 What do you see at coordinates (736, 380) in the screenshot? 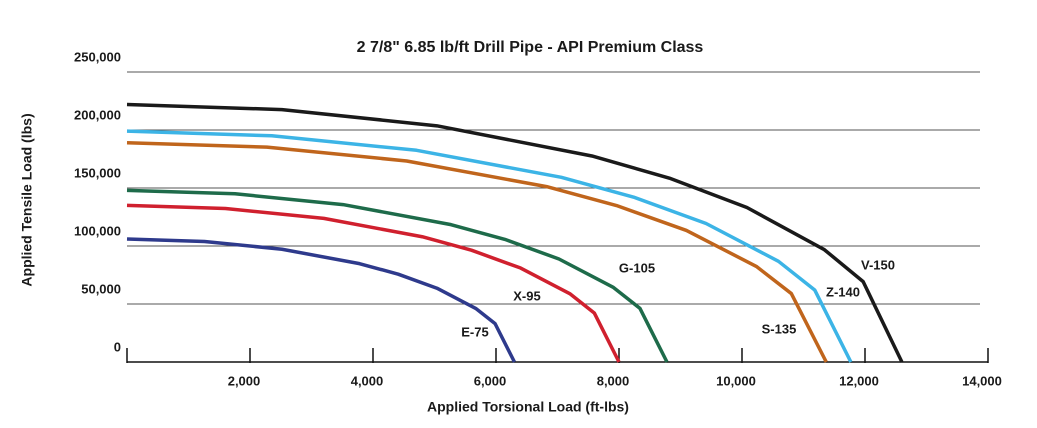
I see `x-tick-label: 10,000` at bounding box center [736, 380].